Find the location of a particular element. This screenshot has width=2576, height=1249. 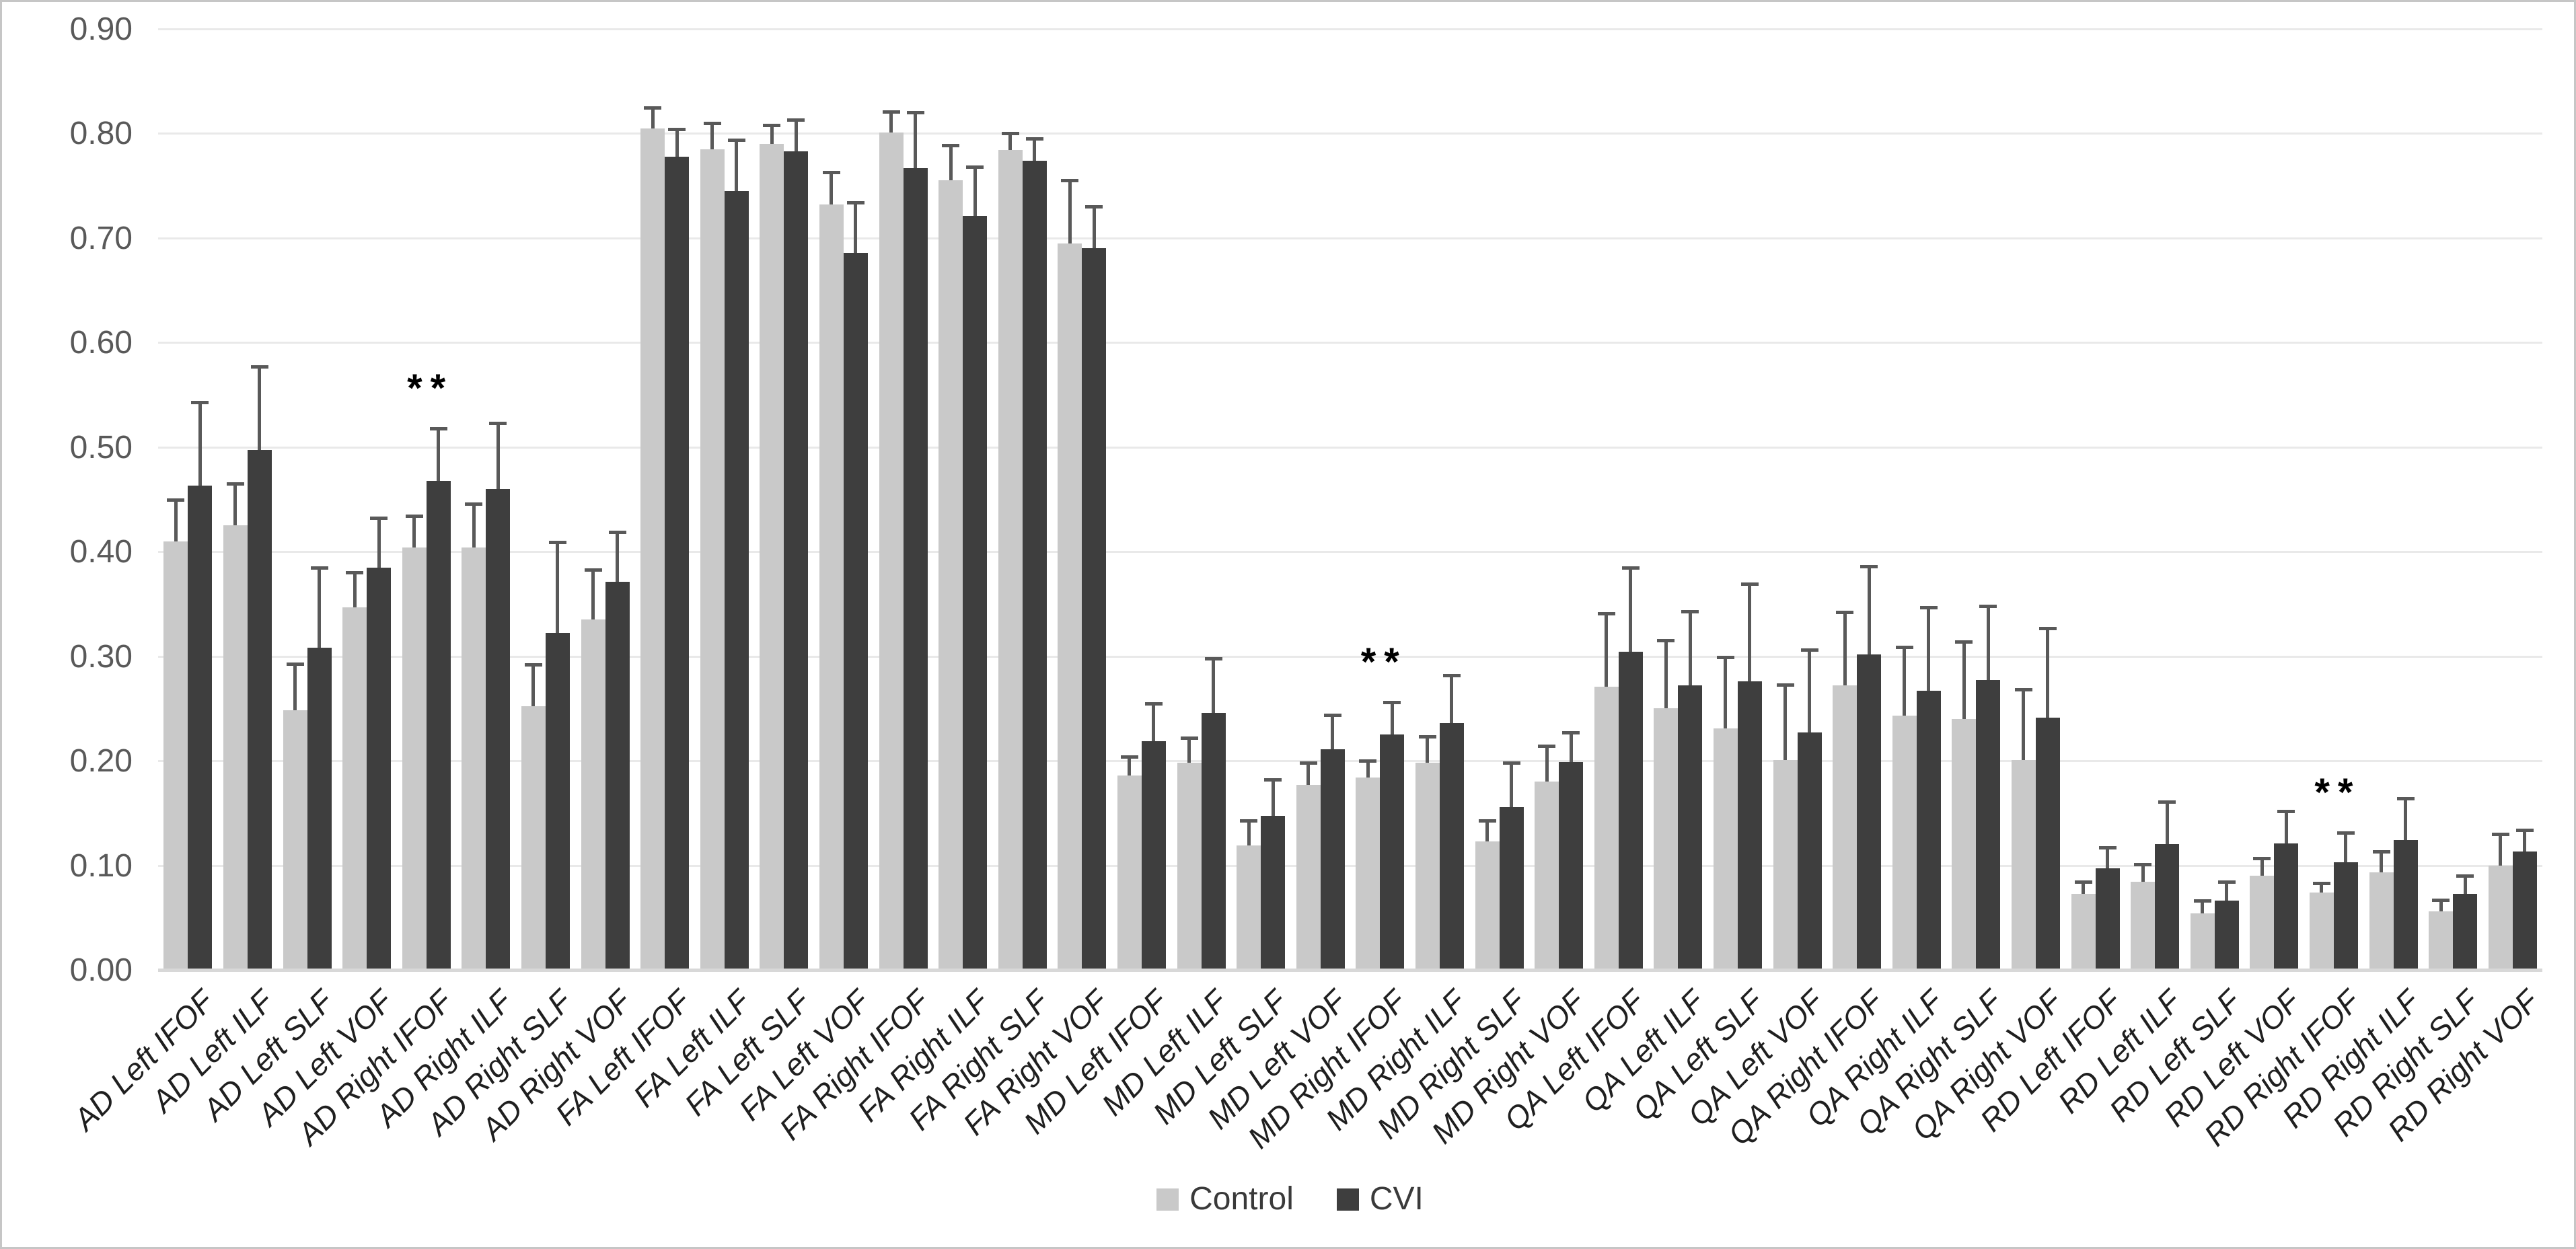

bar-control-ad-right-vof is located at coordinates (593, 794).